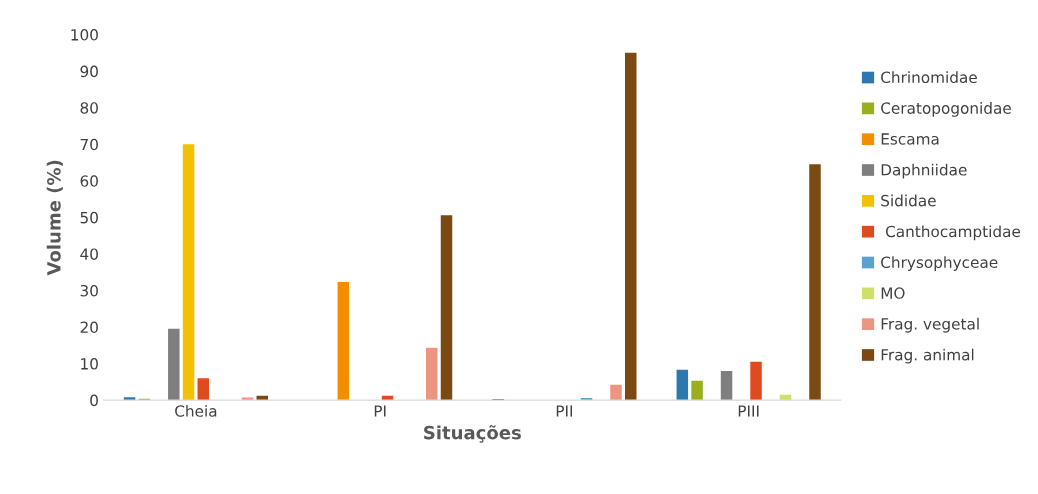  Describe the element at coordinates (54, 218) in the screenshot. I see `y-axis-title: Volume (%)` at that location.